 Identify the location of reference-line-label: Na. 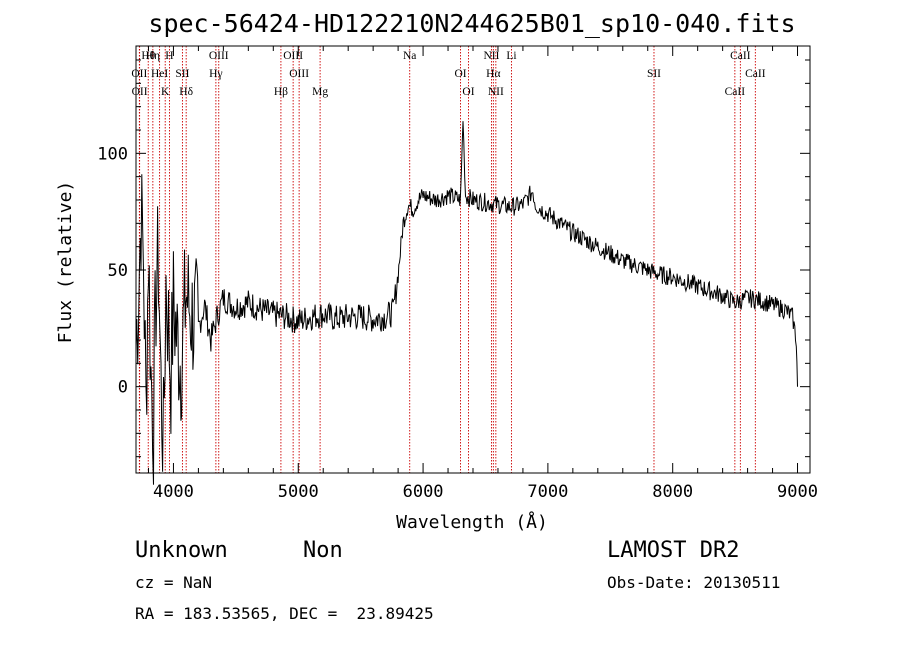
(409, 56).